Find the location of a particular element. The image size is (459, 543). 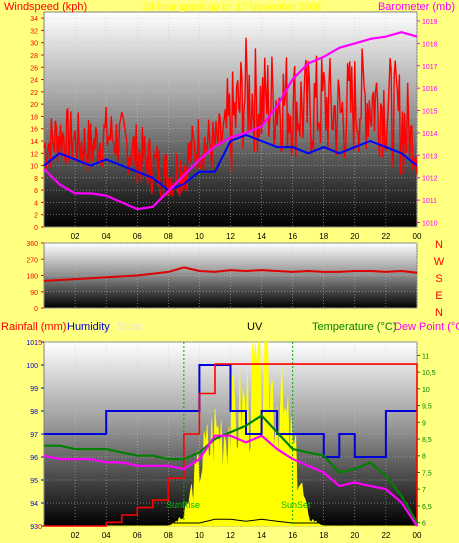

x-tick-label: 02 is located at coordinates (75, 535).